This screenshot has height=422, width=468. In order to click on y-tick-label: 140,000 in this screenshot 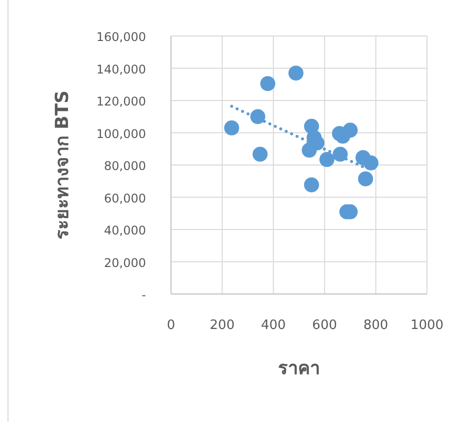, I will do `click(121, 69)`.